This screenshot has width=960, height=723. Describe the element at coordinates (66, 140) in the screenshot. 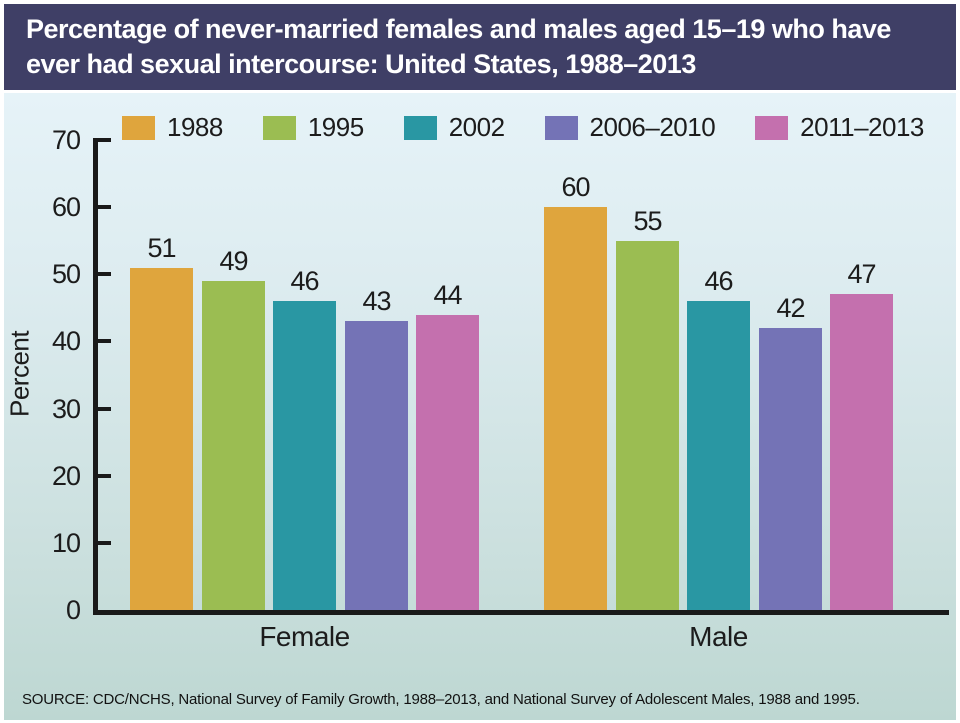

I see `y-tick-label: 70` at that location.